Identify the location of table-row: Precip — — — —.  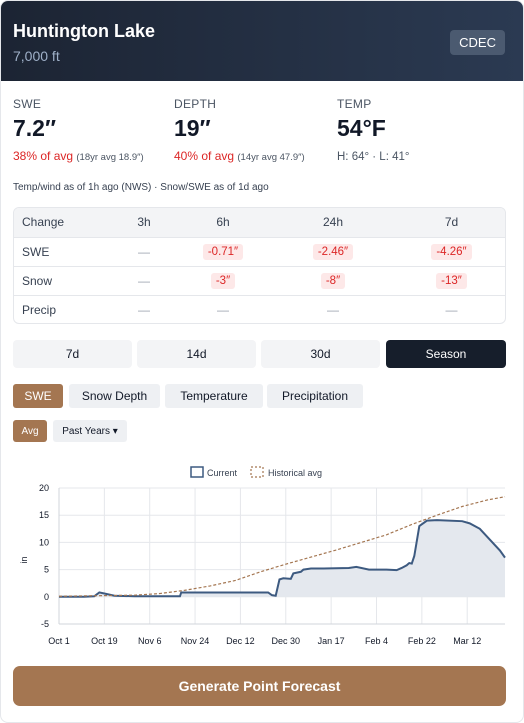
(259, 308).